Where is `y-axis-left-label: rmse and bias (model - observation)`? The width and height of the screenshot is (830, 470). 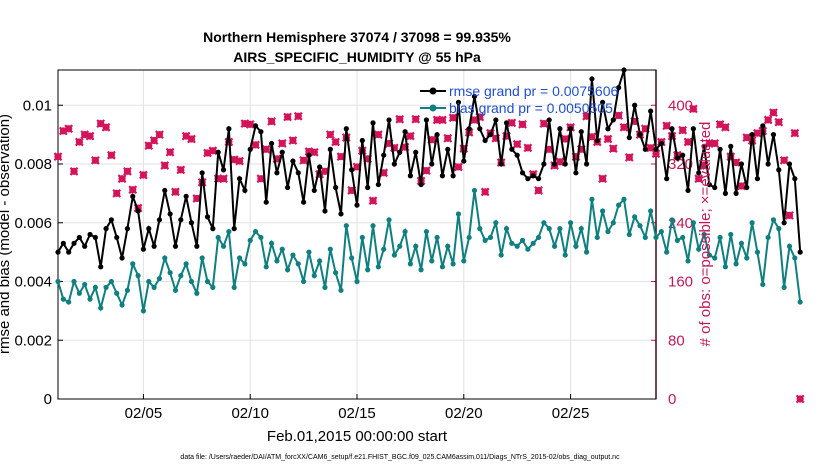
y-axis-left-label: rmse and bias (model - observation) is located at coordinates (6, 234).